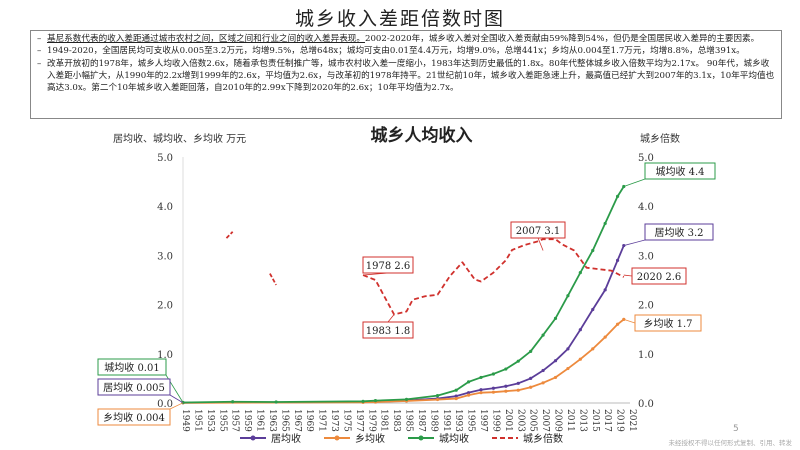 The height and width of the screenshot is (450, 800). Describe the element at coordinates (508, 420) in the screenshot. I see `x-tick-label: 2001` at that location.